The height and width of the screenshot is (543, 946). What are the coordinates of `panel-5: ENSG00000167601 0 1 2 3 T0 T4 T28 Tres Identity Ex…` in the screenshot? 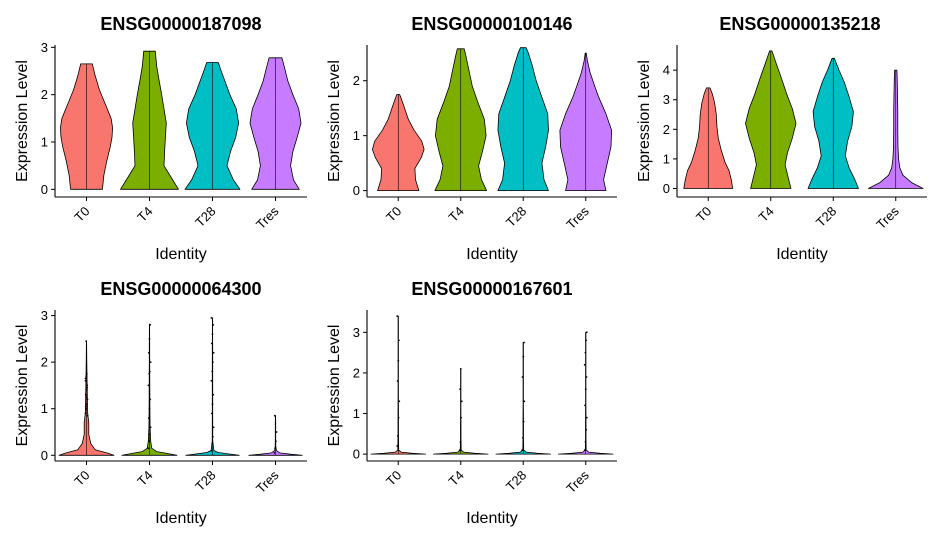 It's located at (471, 403).